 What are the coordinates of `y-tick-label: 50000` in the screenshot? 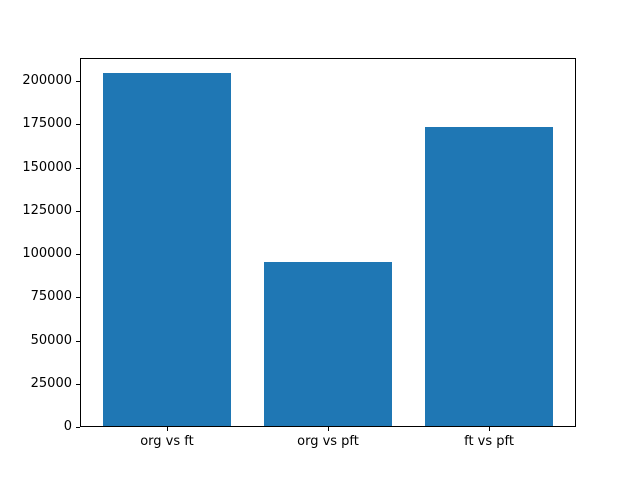 It's located at (51, 340).